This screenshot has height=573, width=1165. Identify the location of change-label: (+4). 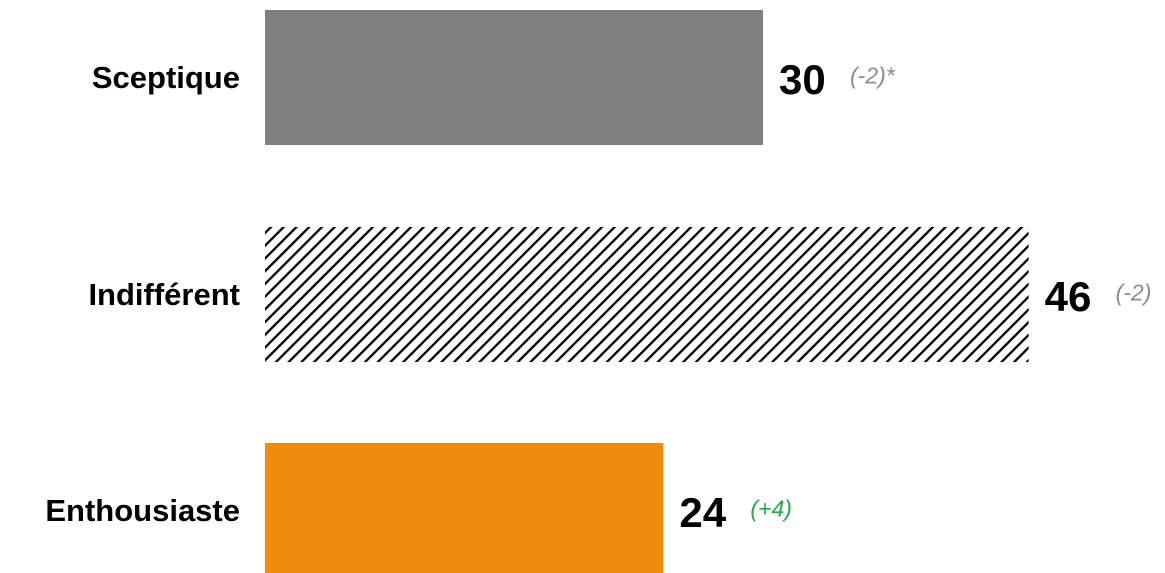
(771, 509).